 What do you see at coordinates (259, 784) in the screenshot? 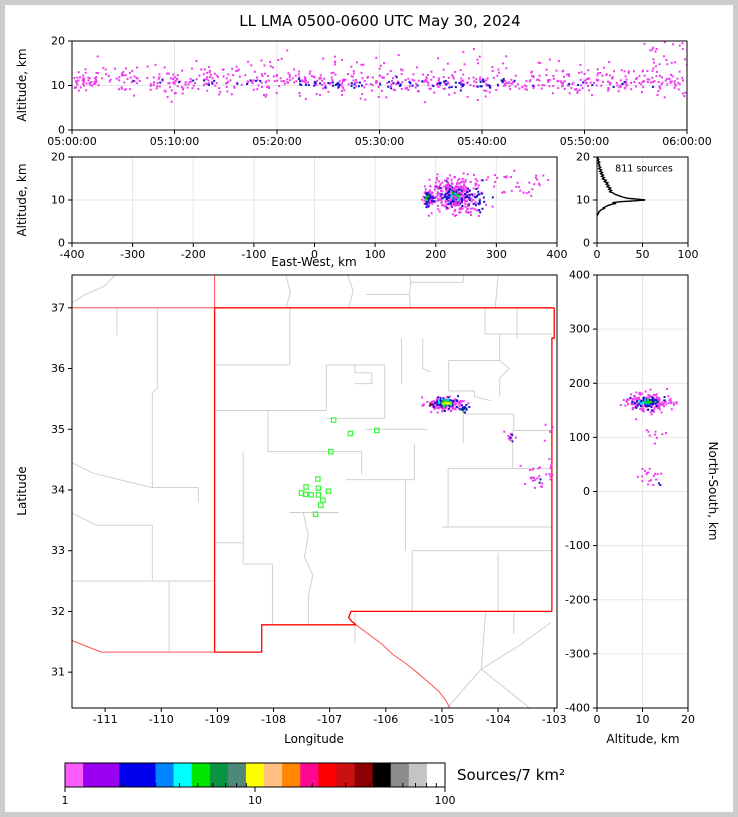
I see `density-colorbar: 1 10 100` at bounding box center [259, 784].